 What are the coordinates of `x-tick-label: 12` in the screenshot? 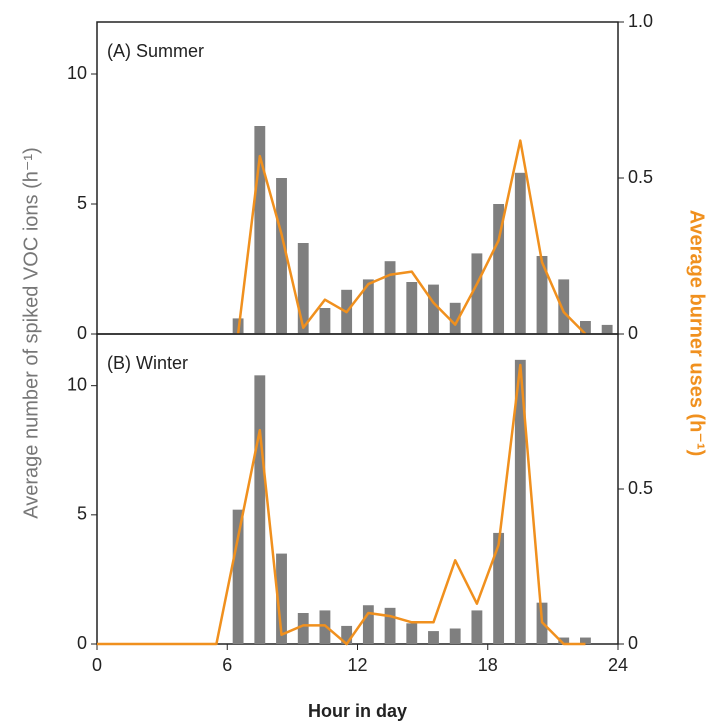 It's located at (357, 665).